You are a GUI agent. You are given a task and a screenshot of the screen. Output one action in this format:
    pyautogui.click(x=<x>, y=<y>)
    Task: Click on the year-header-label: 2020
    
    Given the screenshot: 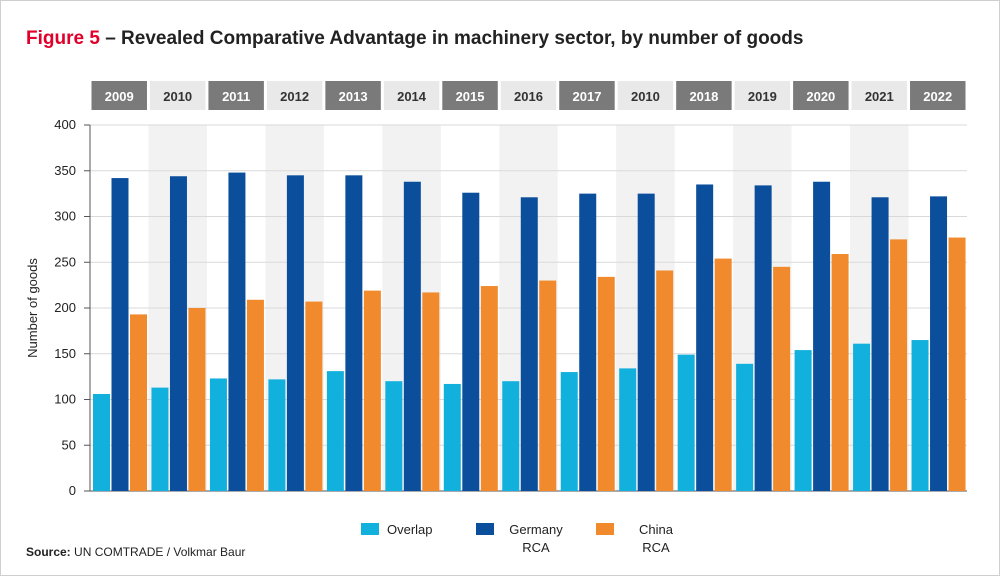 What is the action you would take?
    pyautogui.click(x=820, y=96)
    